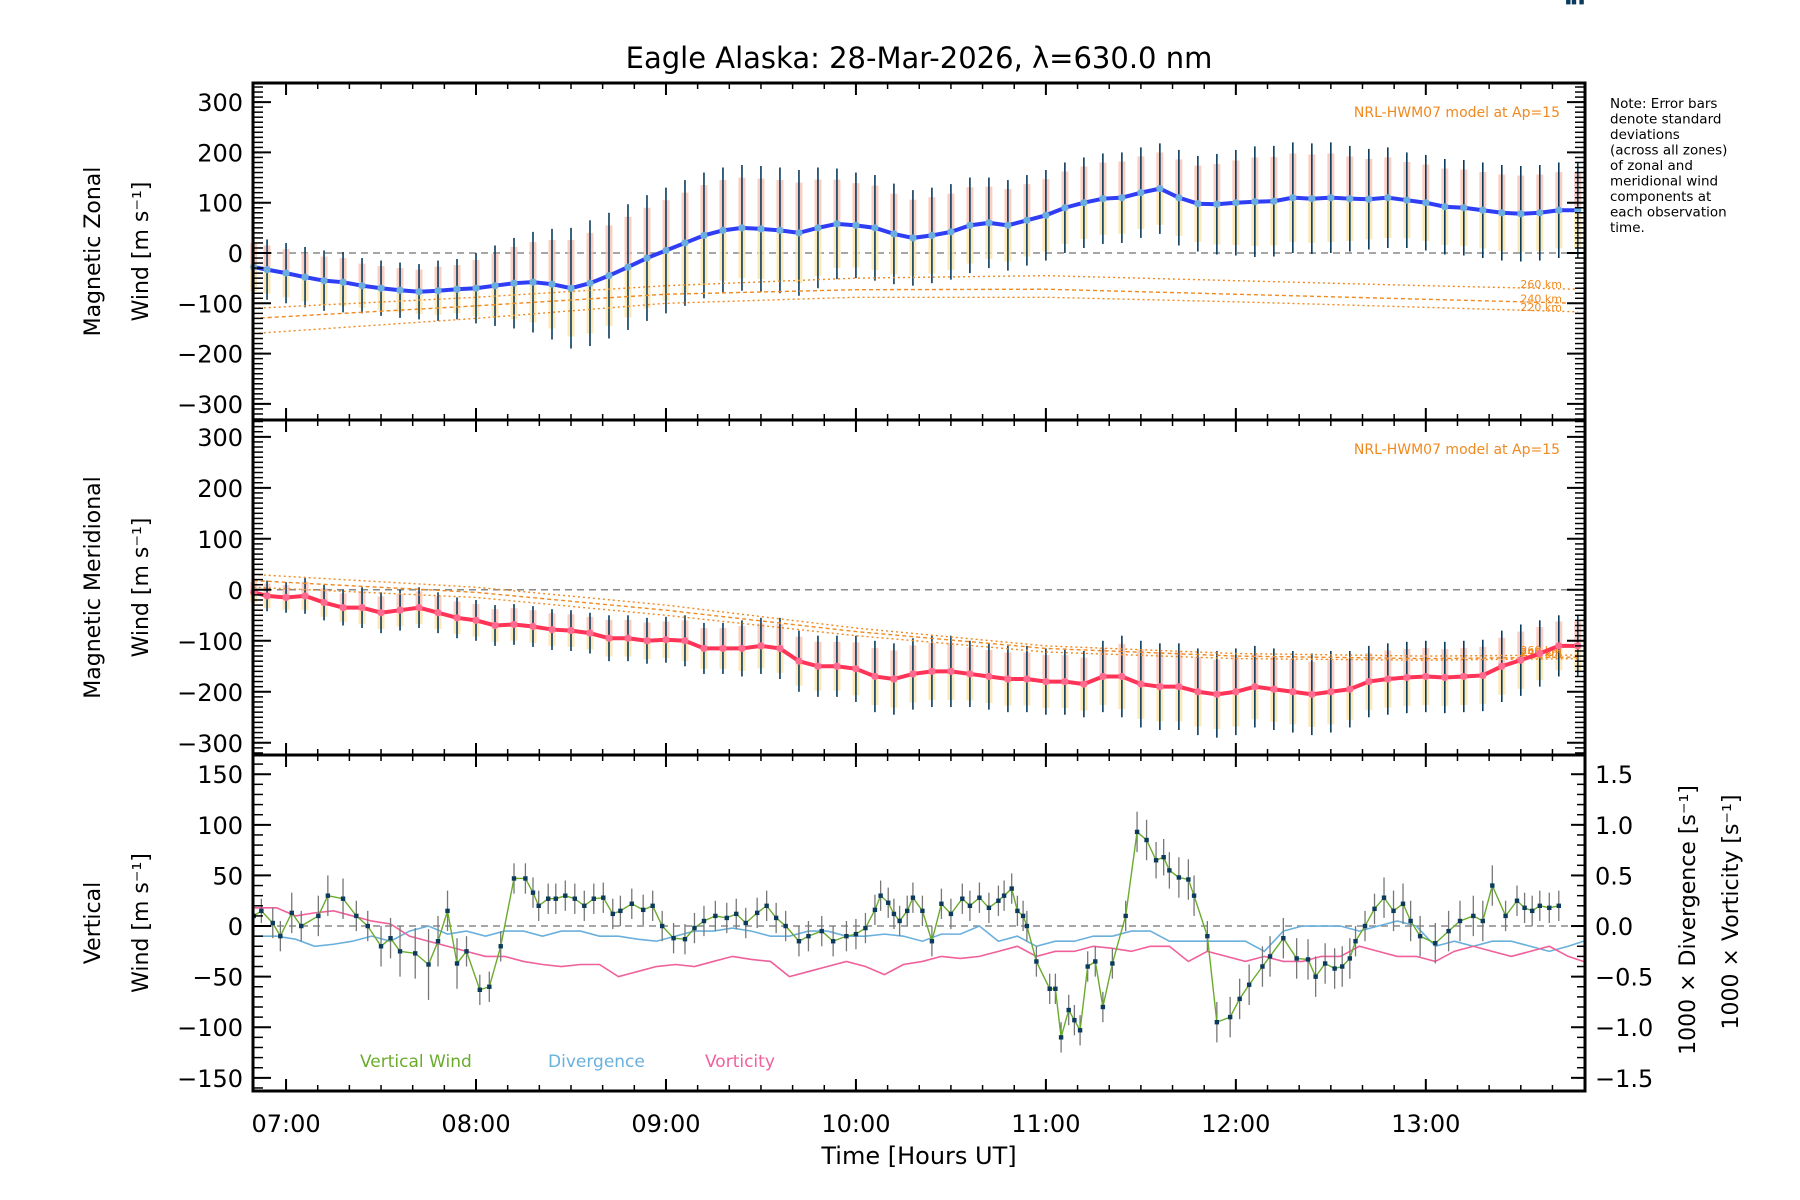 This screenshot has height=1200, width=1800. I want to click on model-label: NRL-HWM07 model at Ap=15, so click(1457, 450).